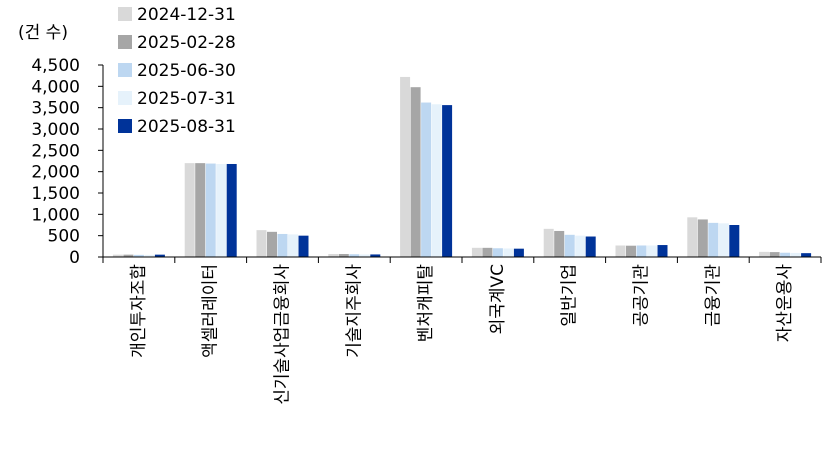 The image size is (825, 450). What do you see at coordinates (64, 237) in the screenshot?
I see `y-tick-label: 500` at bounding box center [64, 237].